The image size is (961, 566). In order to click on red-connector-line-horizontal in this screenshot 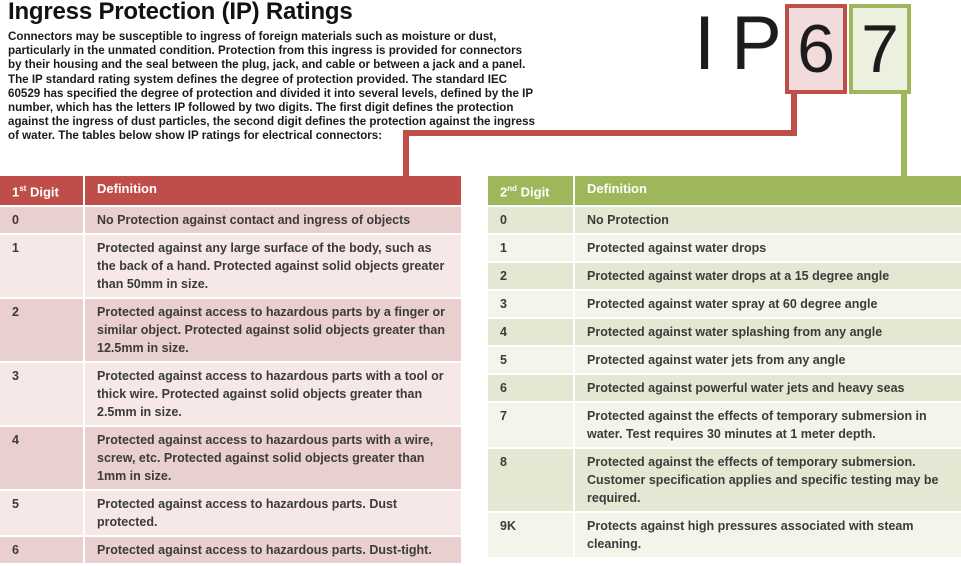, I will do `click(600, 133)`.